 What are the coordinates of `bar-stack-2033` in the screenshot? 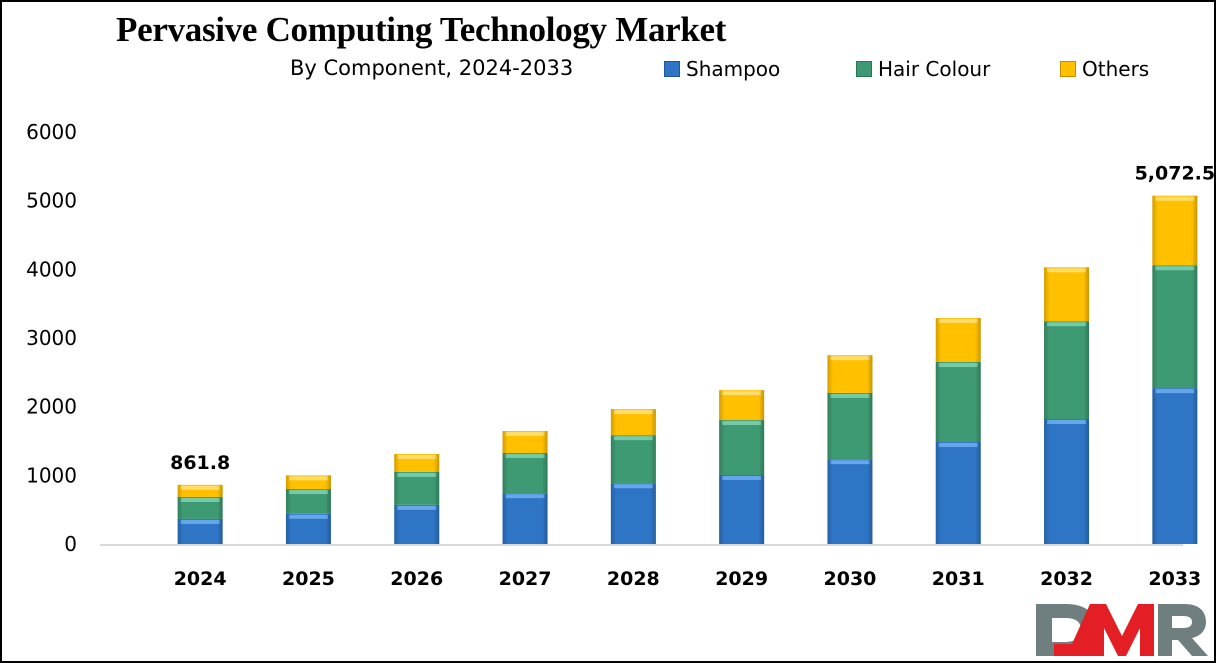 It's located at (1175, 369).